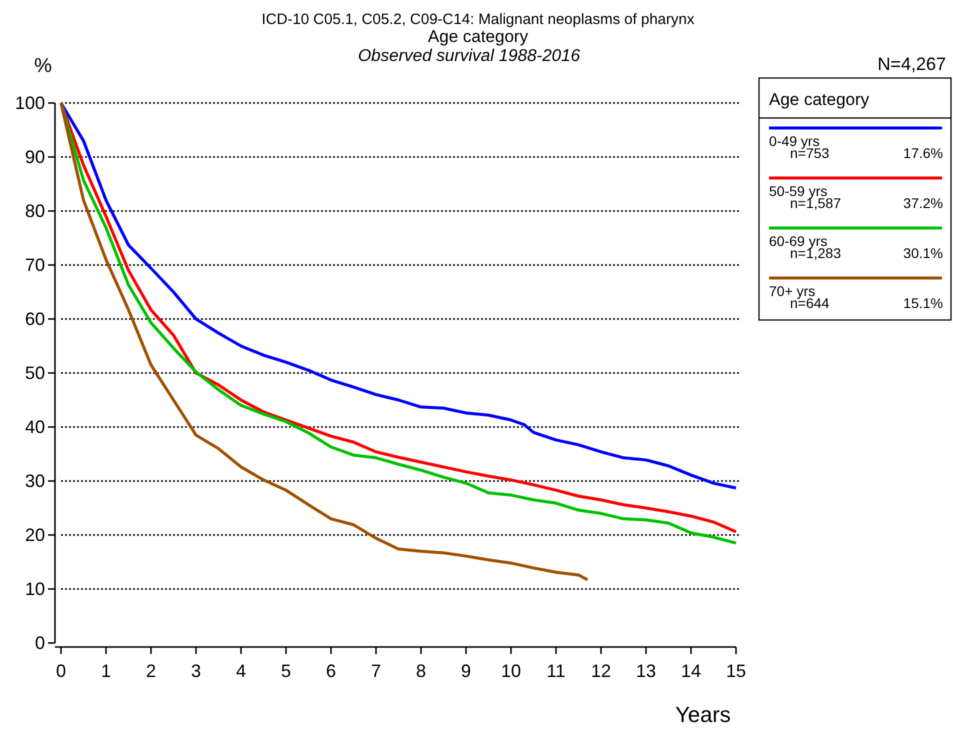 The height and width of the screenshot is (731, 953). I want to click on x-tick-label: 2, so click(151, 671).